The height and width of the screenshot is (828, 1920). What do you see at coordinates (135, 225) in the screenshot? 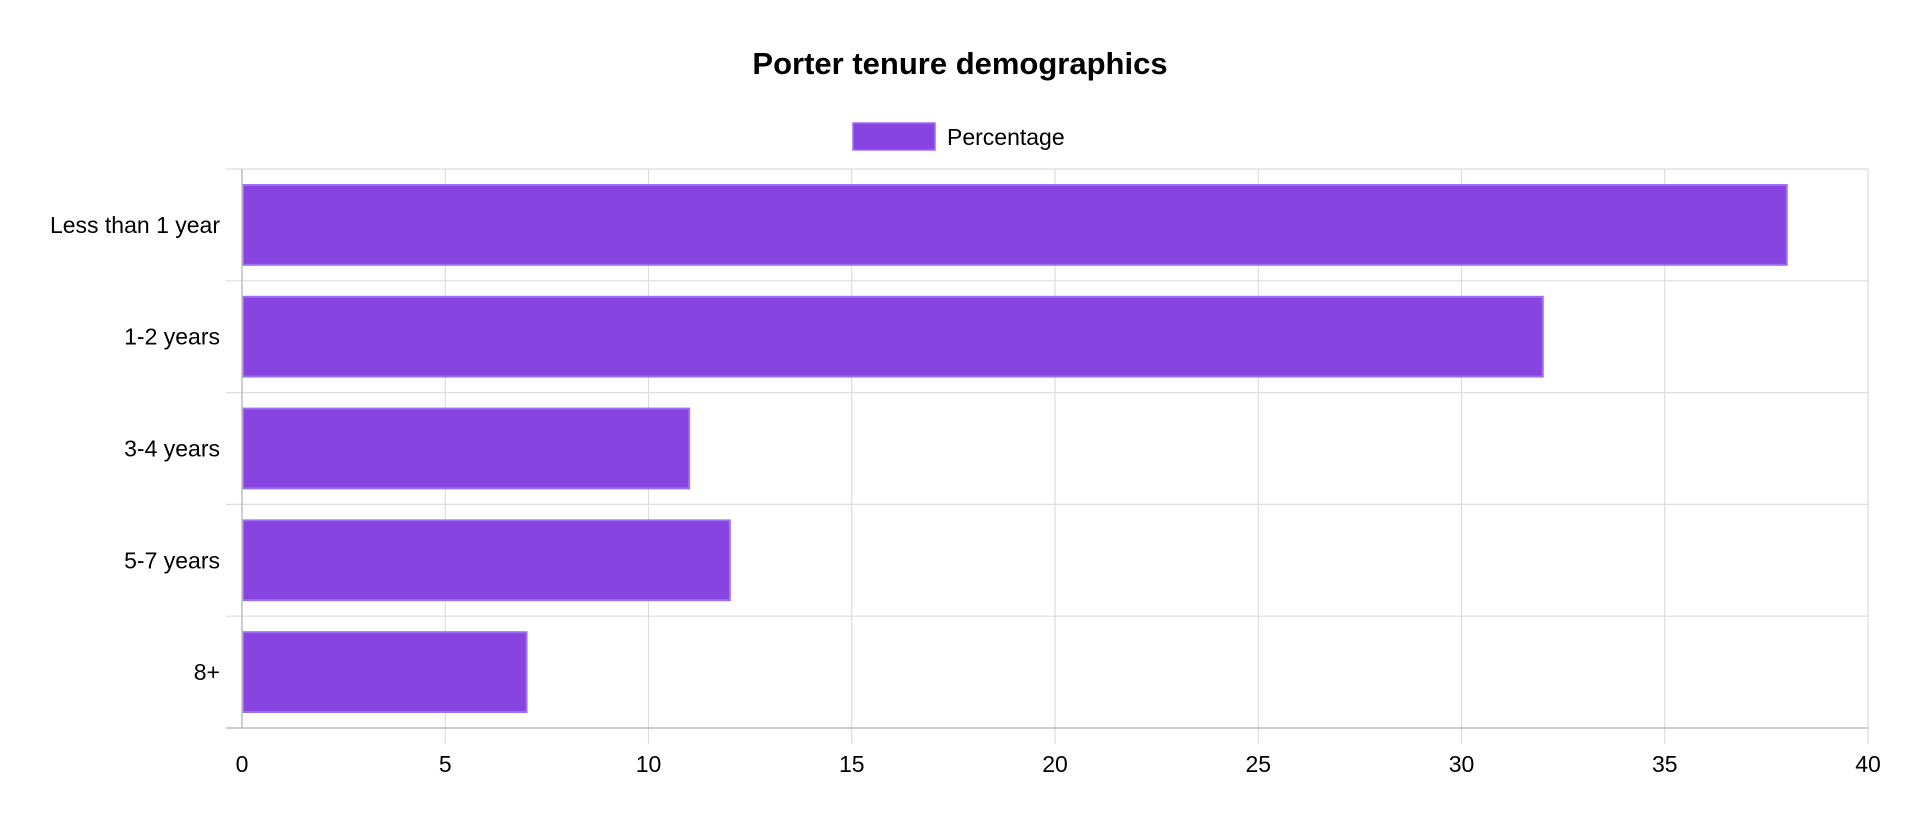
I see `y-tick-label: Less than 1 year` at bounding box center [135, 225].